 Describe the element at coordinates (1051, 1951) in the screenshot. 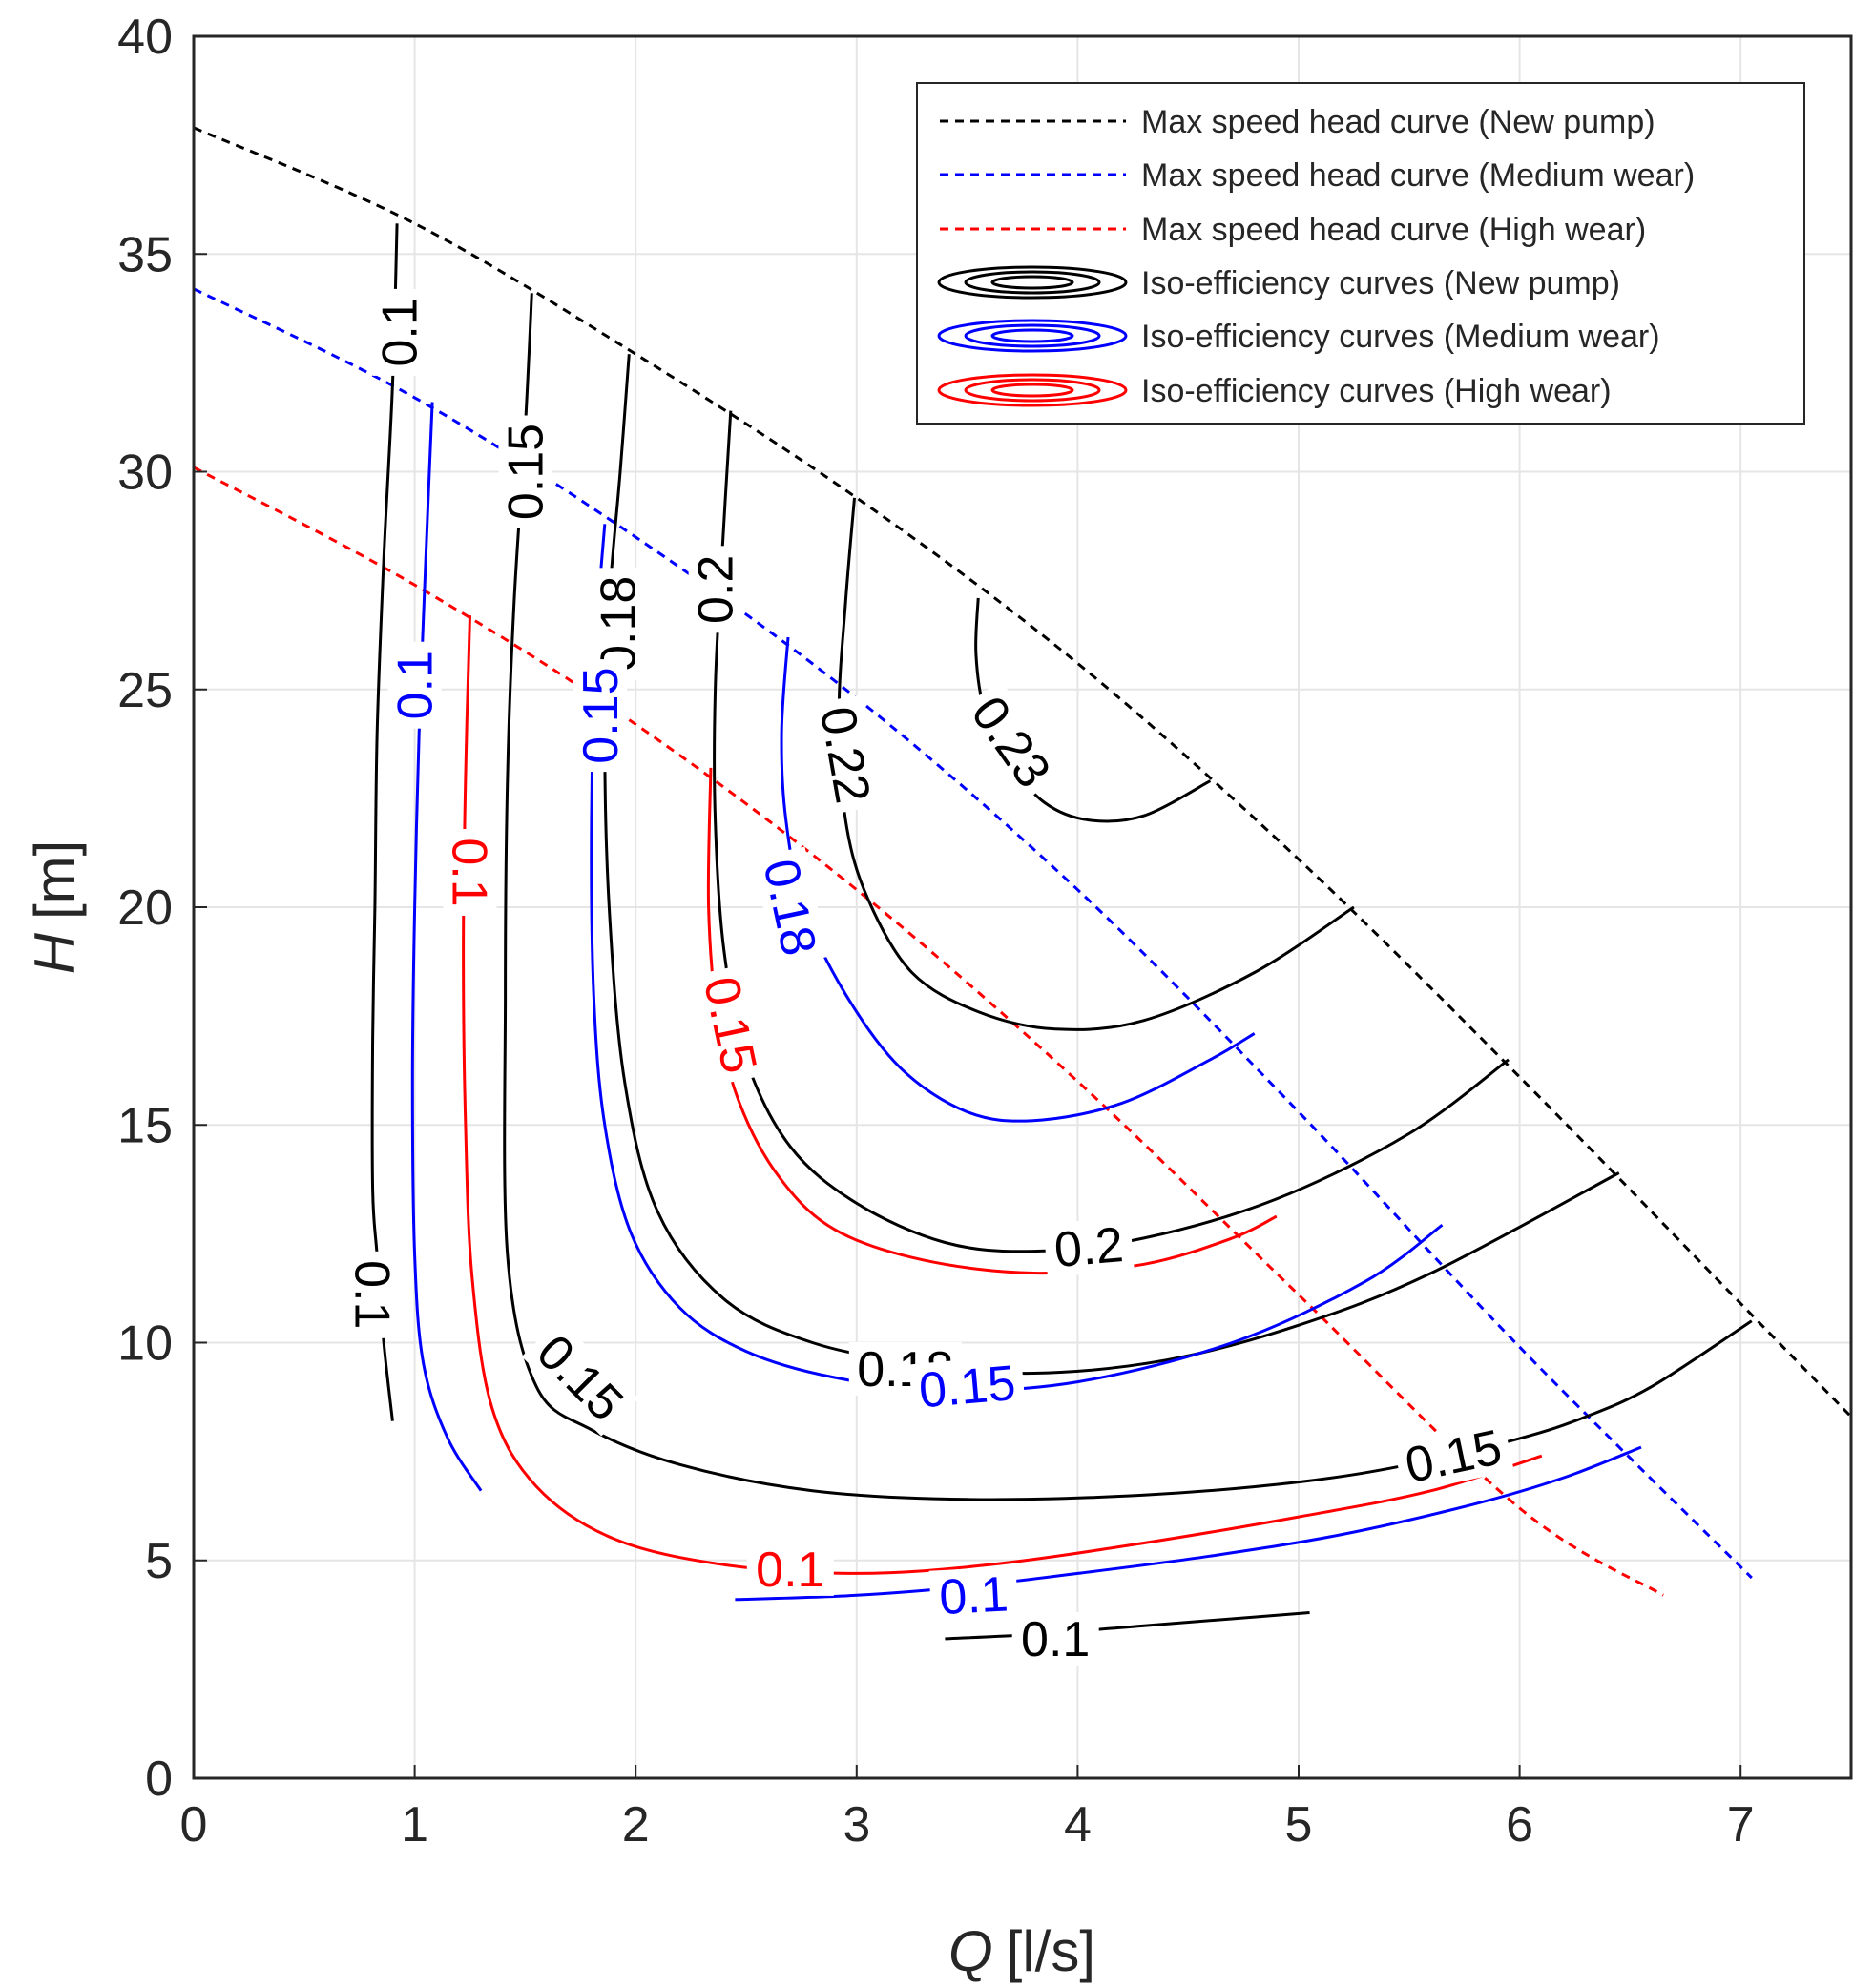

I see `x-axis-unit: [l/s]` at that location.